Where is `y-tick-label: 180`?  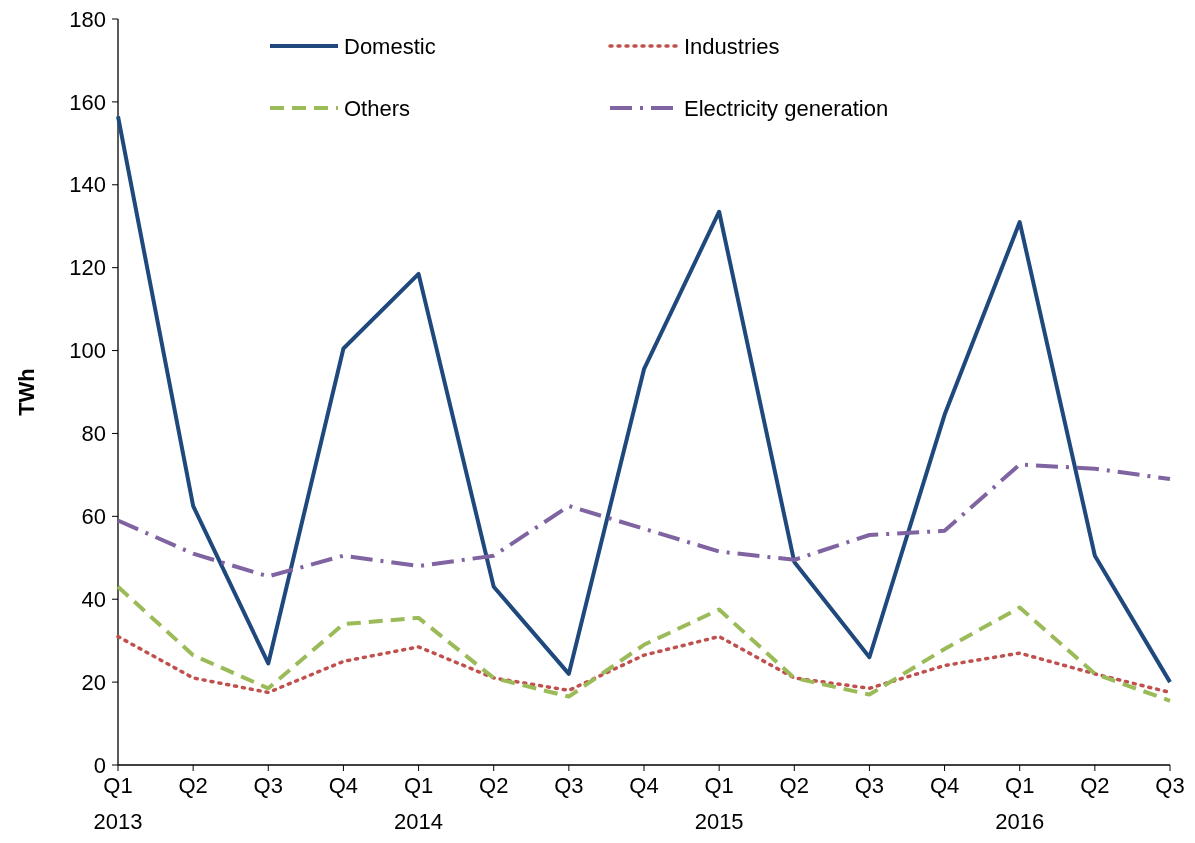
y-tick-label: 180 is located at coordinates (87, 19).